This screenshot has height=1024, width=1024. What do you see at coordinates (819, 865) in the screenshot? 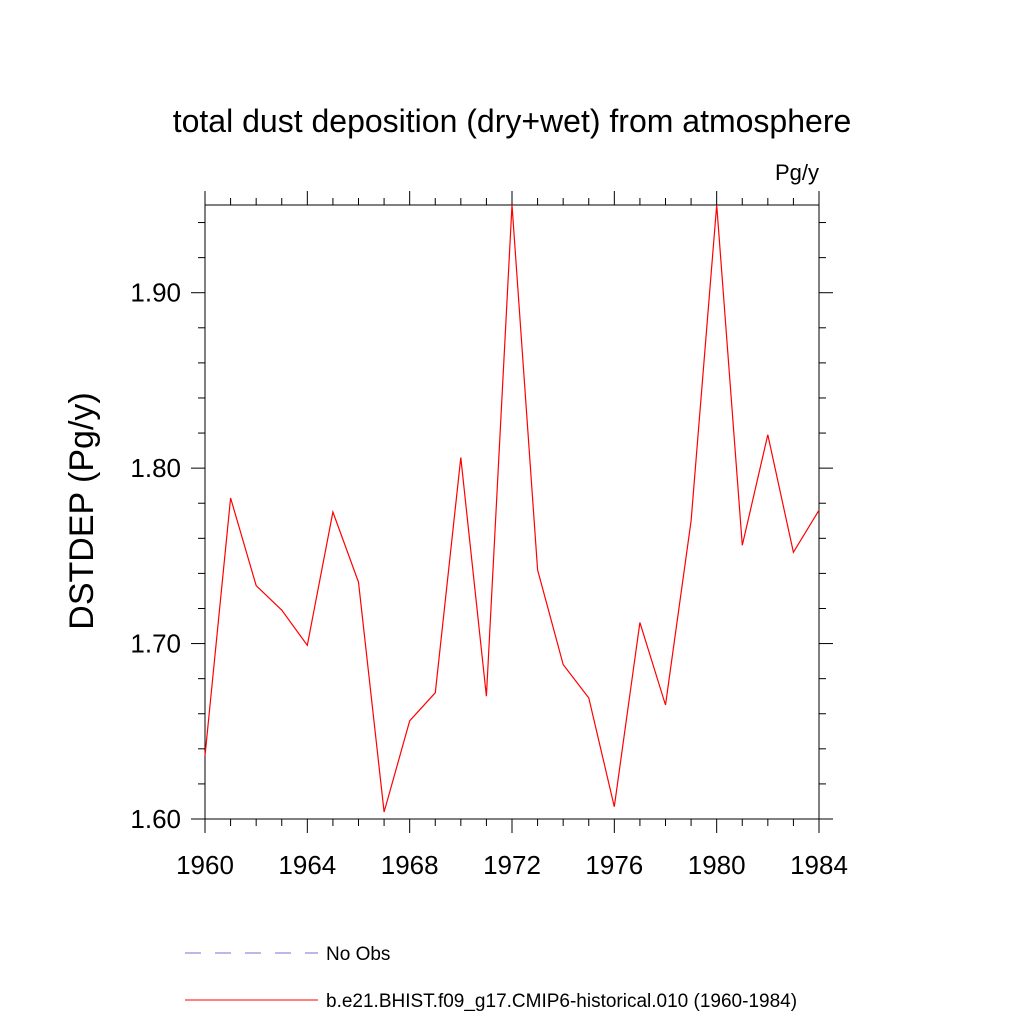
I see `x-tick-label: 1984` at bounding box center [819, 865].